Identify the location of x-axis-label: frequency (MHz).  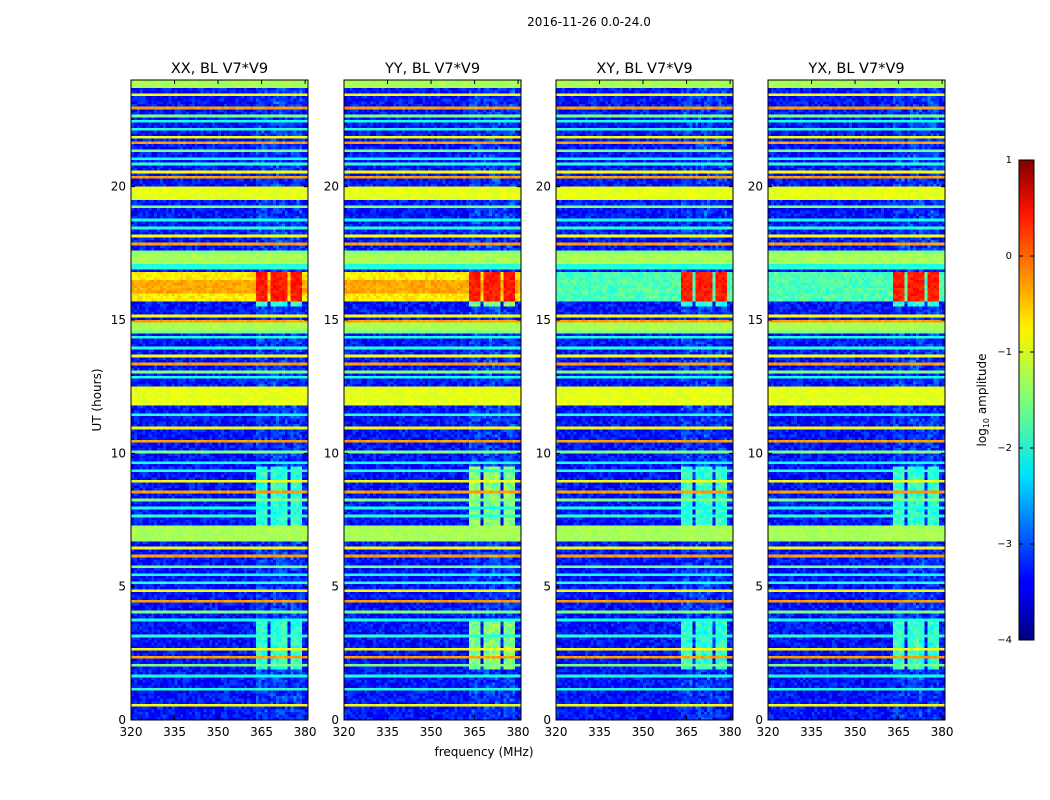
(483, 752).